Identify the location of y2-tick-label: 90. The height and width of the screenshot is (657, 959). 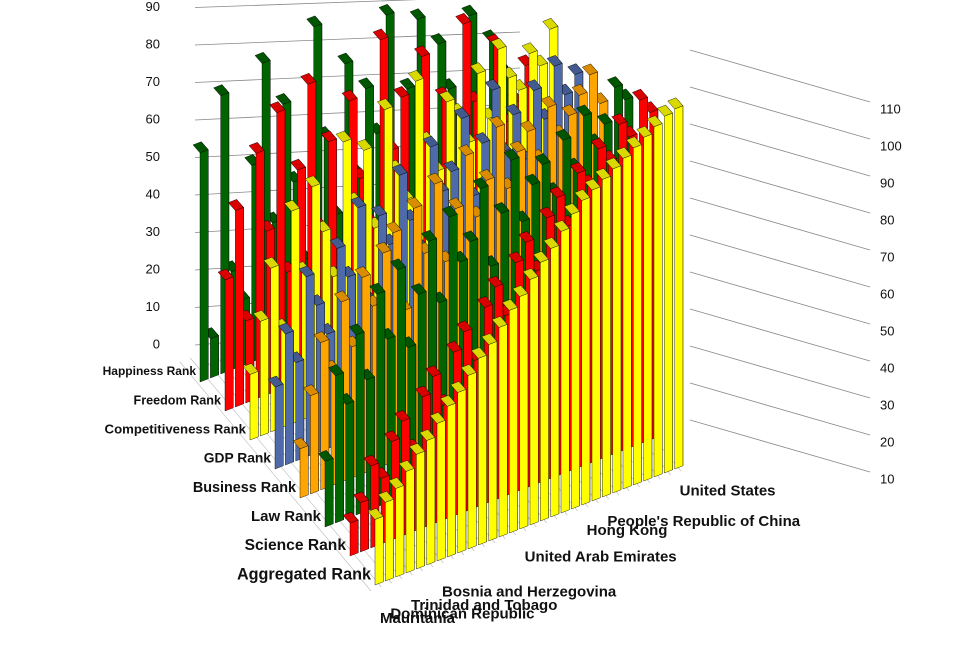
(887, 182).